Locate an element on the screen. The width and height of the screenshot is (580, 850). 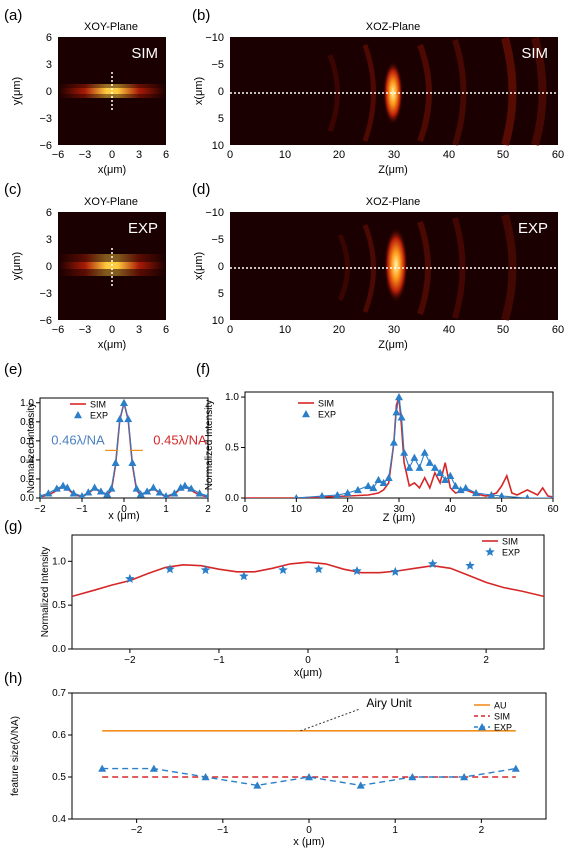
legend-label: AU is located at coordinates (500, 706).